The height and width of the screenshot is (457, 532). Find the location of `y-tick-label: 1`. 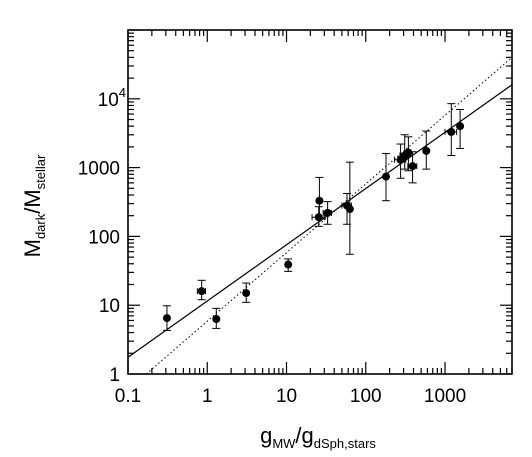

y-tick-label: 1 is located at coordinates (114, 375).